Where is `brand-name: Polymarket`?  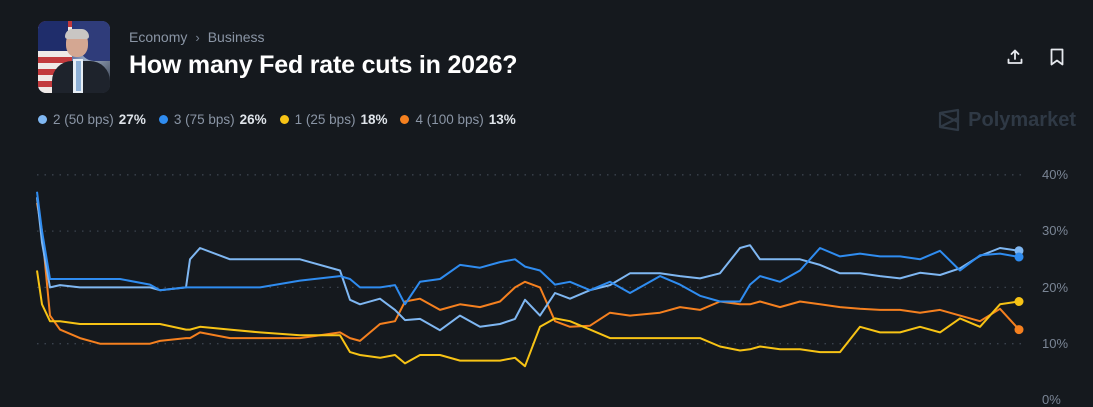 brand-name: Polymarket is located at coordinates (1022, 119).